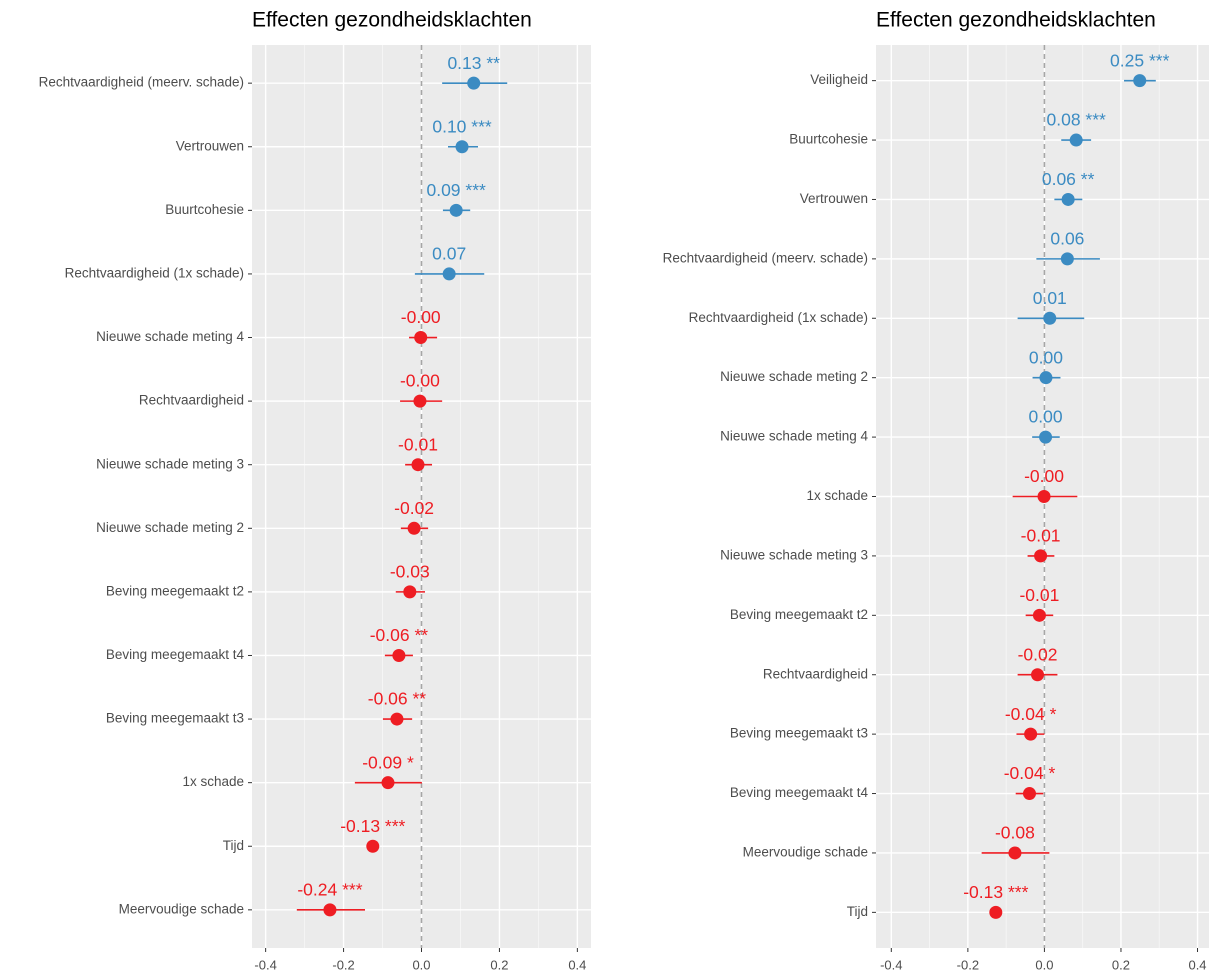  What do you see at coordinates (1050, 298) in the screenshot?
I see `data-label: 0.01` at bounding box center [1050, 298].